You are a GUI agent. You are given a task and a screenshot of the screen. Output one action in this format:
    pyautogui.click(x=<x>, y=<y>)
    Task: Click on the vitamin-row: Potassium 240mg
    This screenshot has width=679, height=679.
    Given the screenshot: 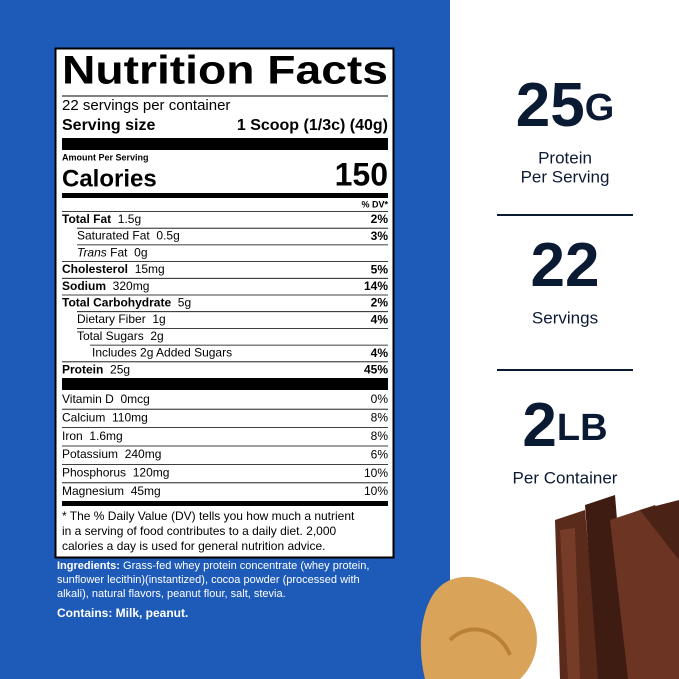 What is the action you would take?
    pyautogui.click(x=111, y=454)
    